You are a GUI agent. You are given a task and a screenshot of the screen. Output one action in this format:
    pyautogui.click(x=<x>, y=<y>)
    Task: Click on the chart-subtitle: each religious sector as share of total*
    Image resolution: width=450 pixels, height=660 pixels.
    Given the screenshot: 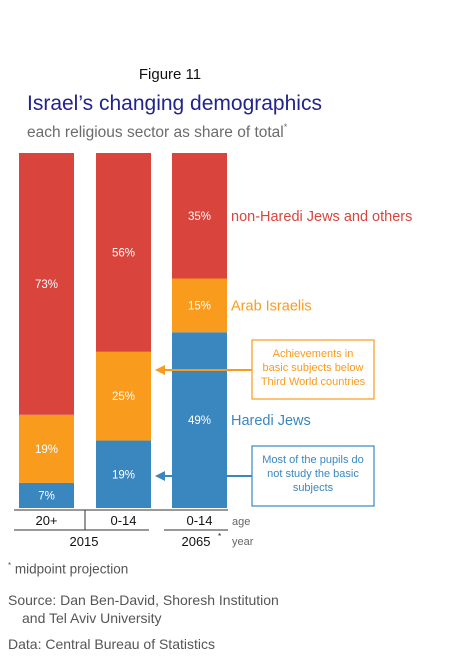 What is the action you would take?
    pyautogui.click(x=157, y=132)
    